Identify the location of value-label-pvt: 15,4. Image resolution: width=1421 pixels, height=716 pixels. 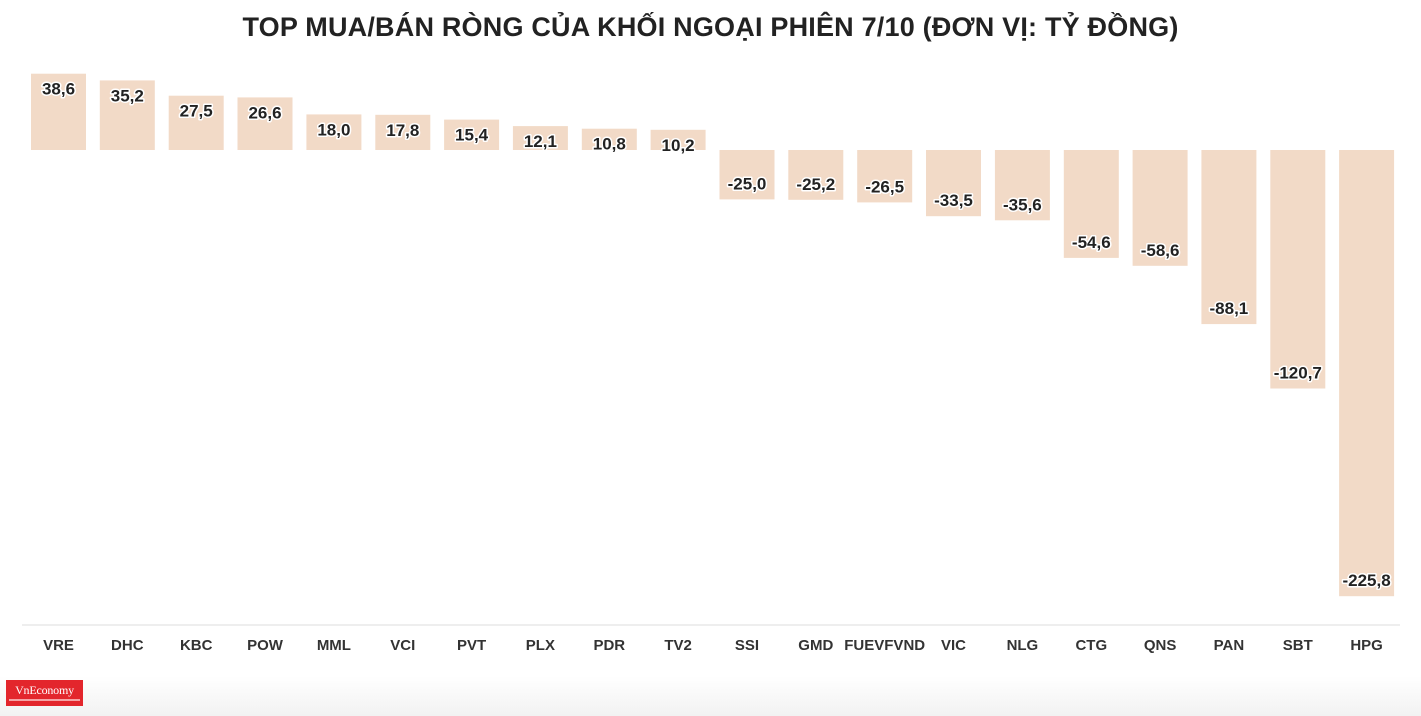
(472, 135).